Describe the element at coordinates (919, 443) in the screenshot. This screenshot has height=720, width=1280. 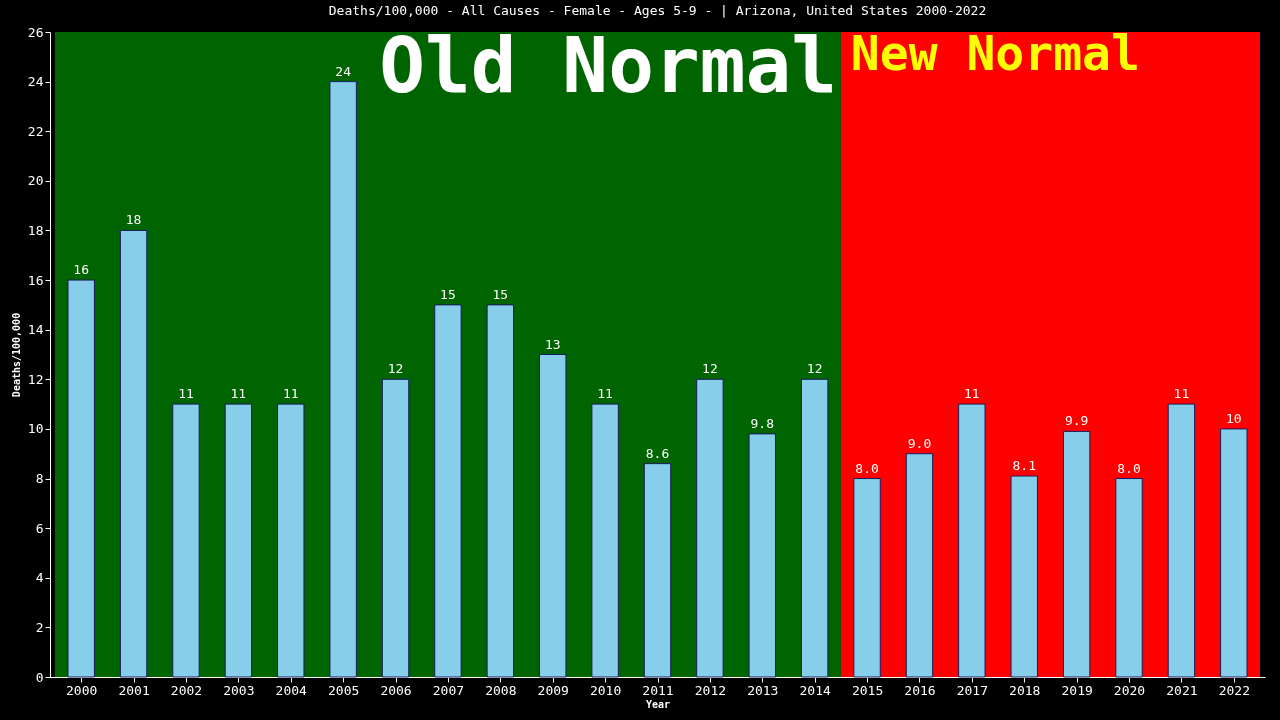
I see `data-label: 9.0` at that location.